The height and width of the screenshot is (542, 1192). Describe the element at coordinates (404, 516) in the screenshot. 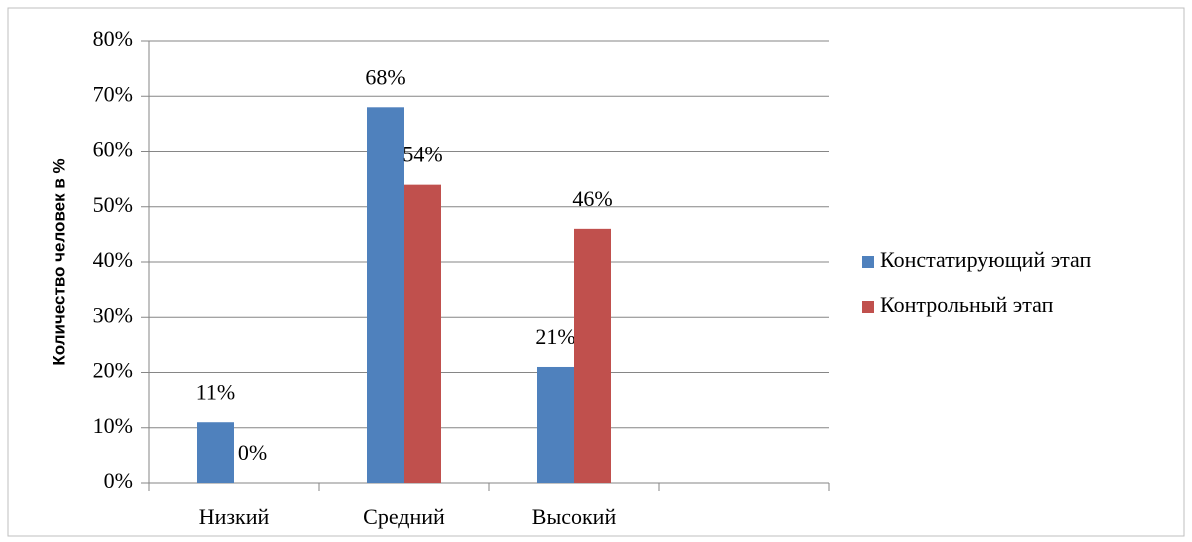

I see `x-tick-label: Средний` at that location.